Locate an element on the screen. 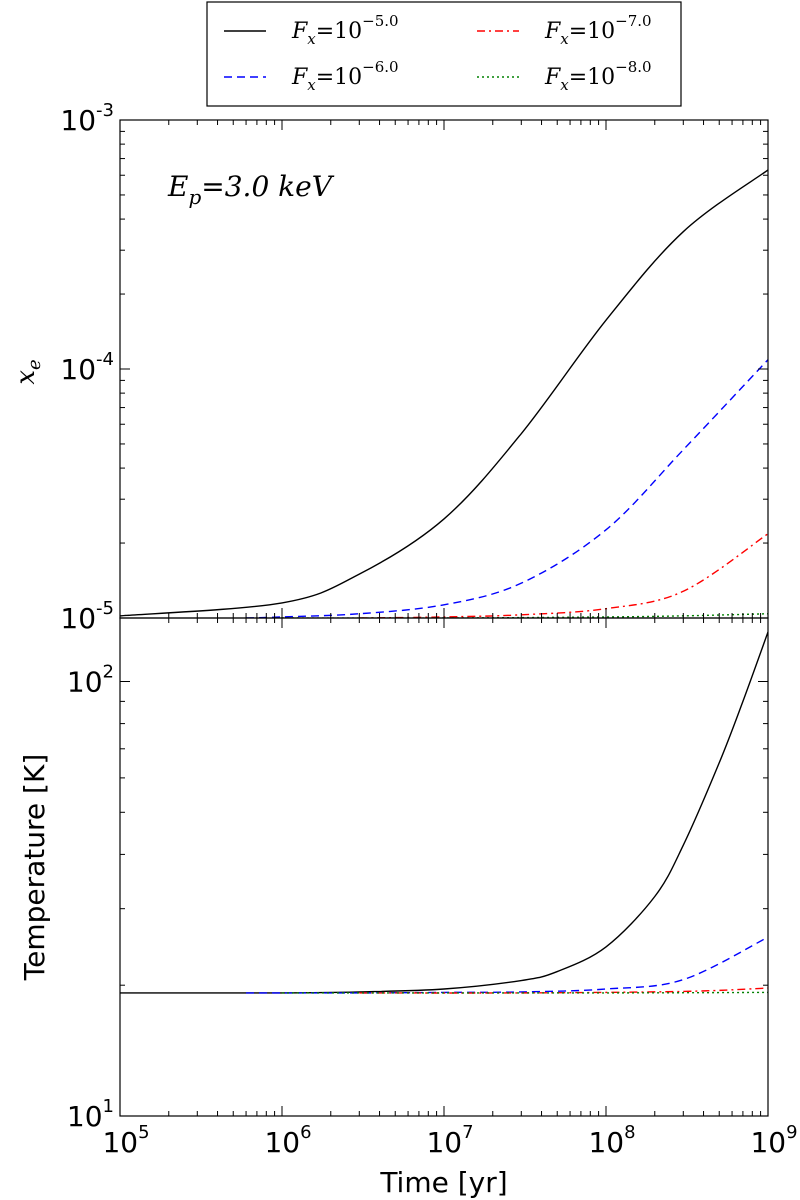 This screenshot has height=1200, width=800. legend-entry-label: Fx=10−6.0 is located at coordinates (345, 76).